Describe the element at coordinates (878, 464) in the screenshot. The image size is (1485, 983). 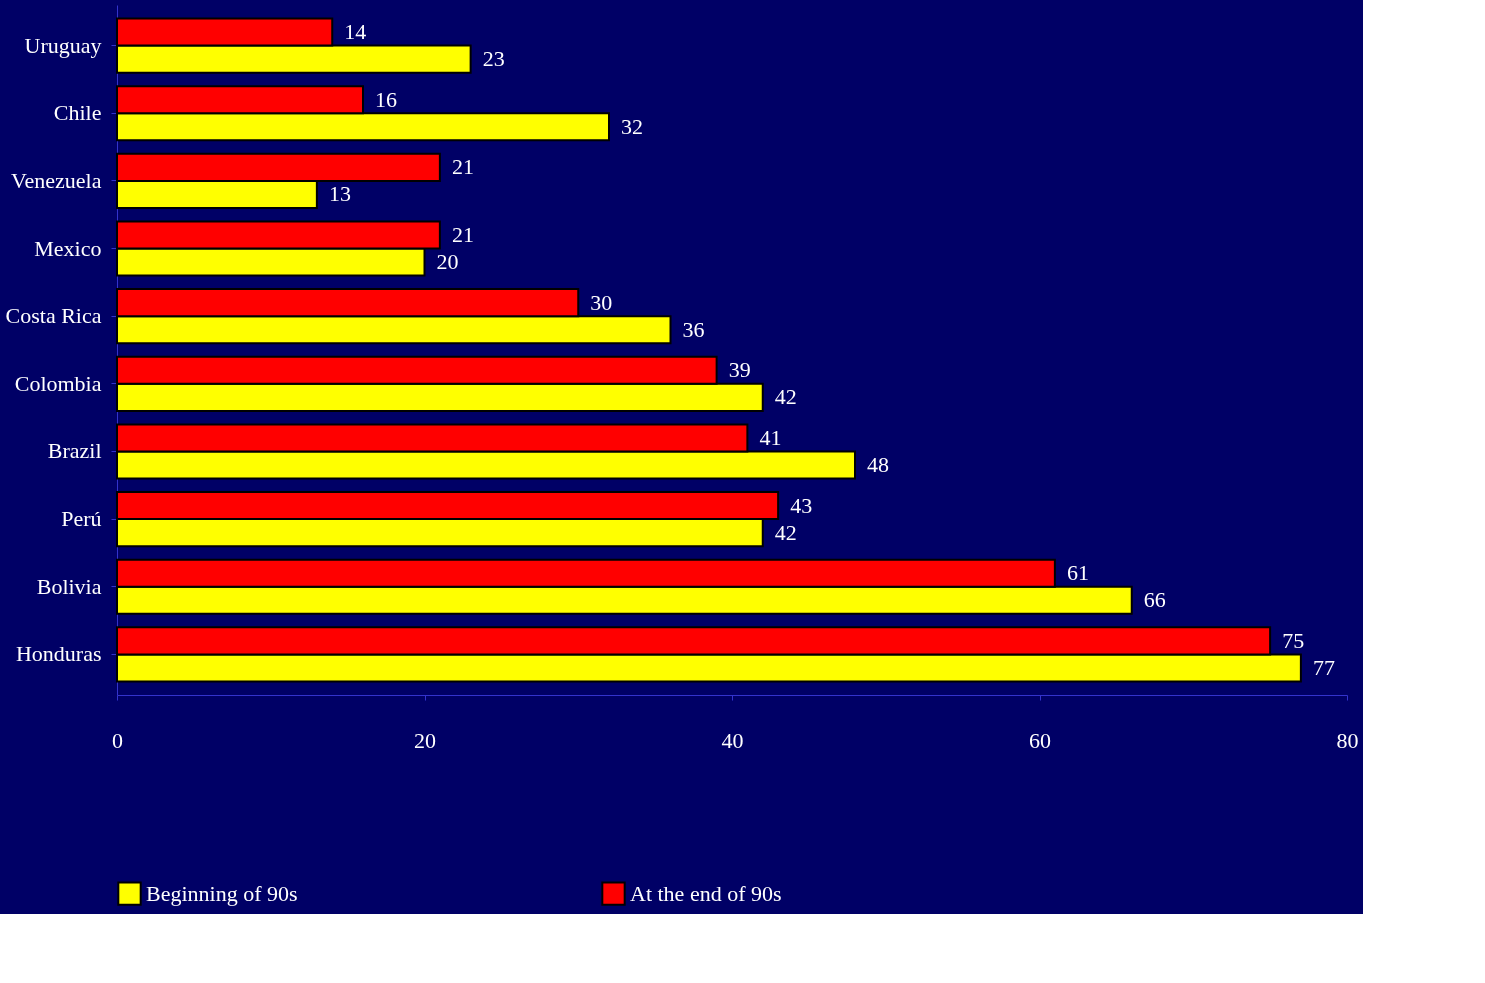
I see `data-label: 48` at that location.